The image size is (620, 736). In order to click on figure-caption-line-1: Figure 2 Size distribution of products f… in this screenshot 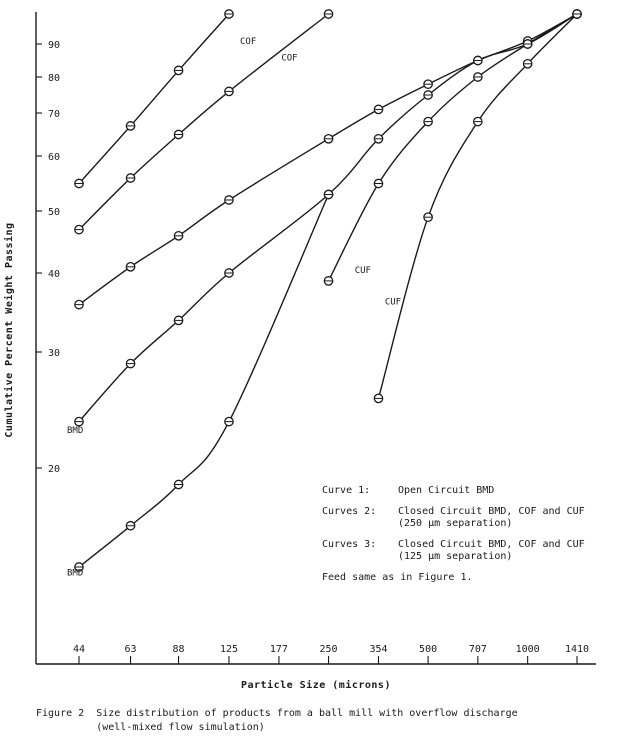, I will do `click(277, 713)`.